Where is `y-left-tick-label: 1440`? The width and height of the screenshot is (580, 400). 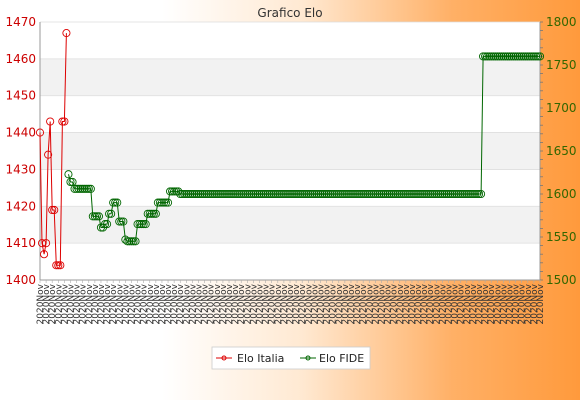
y-left-tick-label: 1440 is located at coordinates (20, 133).